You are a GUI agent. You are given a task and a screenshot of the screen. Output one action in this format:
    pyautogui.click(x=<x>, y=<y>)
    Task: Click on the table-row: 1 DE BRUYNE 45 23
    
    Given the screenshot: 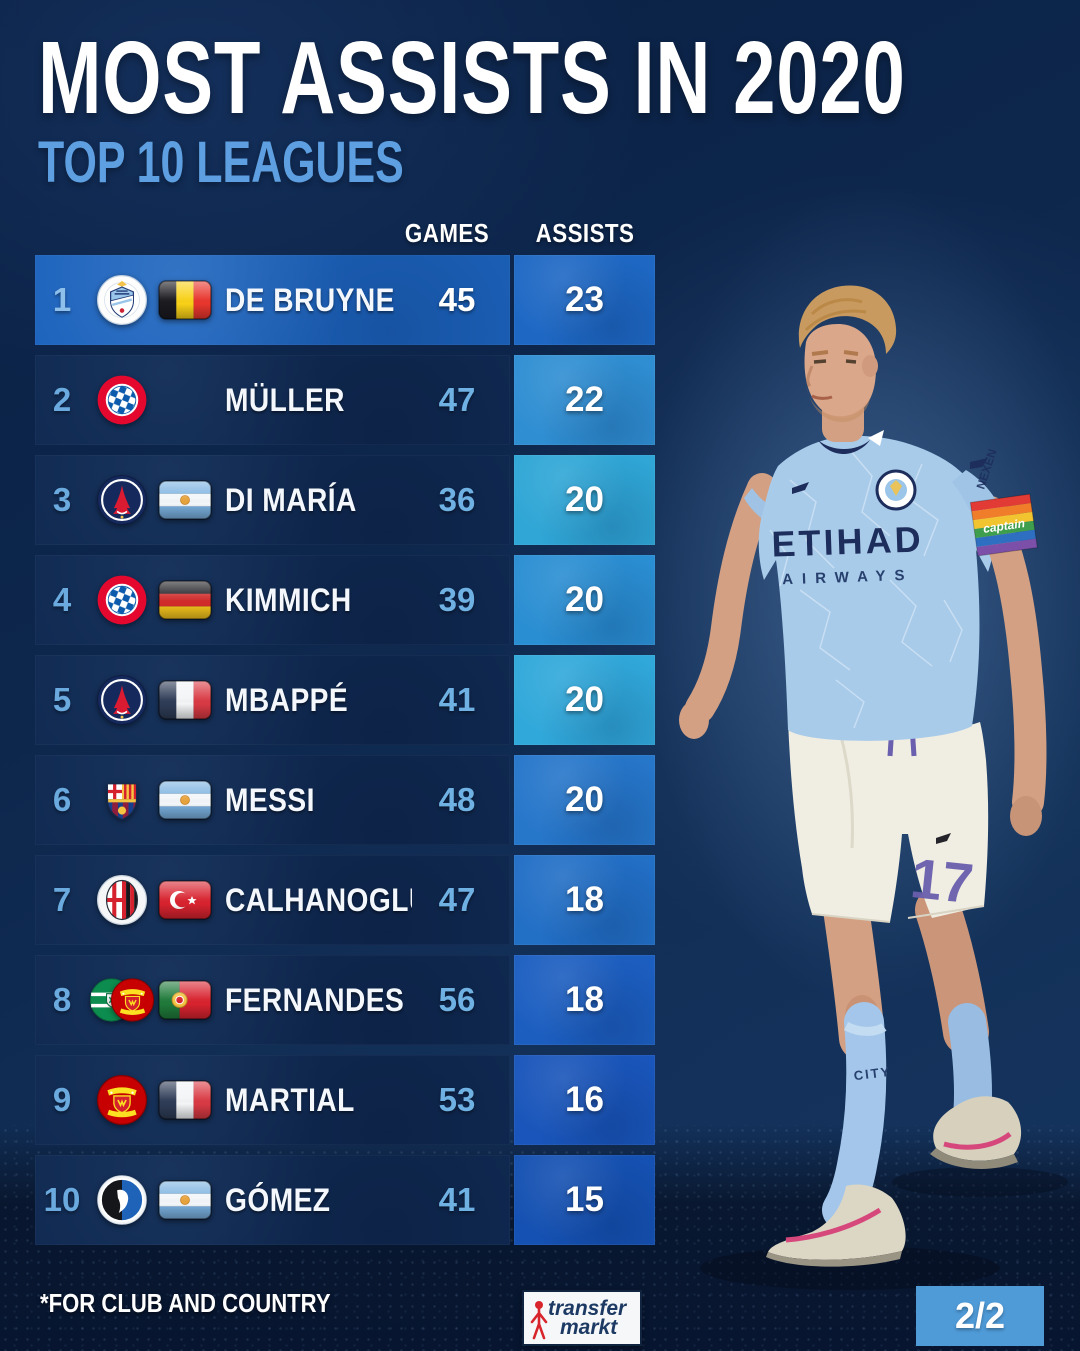 What is the action you would take?
    pyautogui.click(x=345, y=300)
    